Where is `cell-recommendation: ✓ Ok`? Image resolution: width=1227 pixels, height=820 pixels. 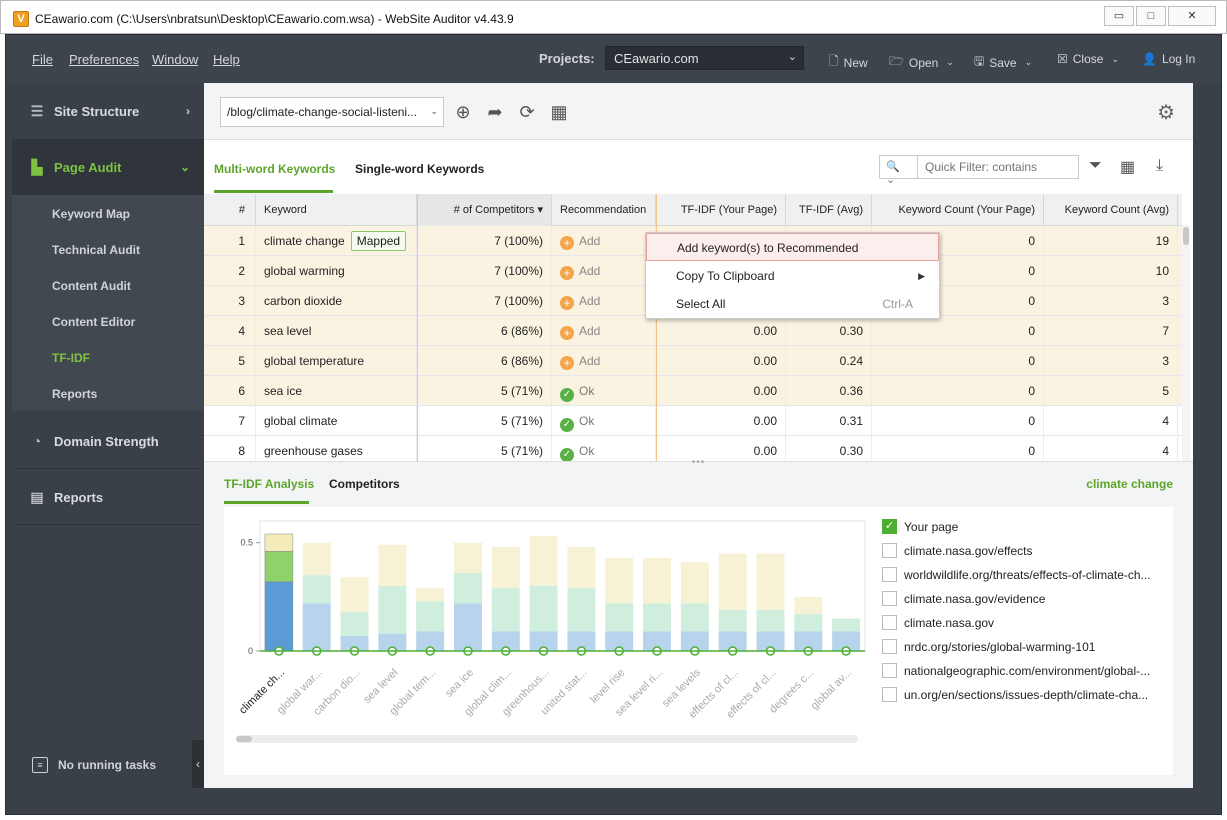 cell-recommendation: ✓ Ok is located at coordinates (604, 391).